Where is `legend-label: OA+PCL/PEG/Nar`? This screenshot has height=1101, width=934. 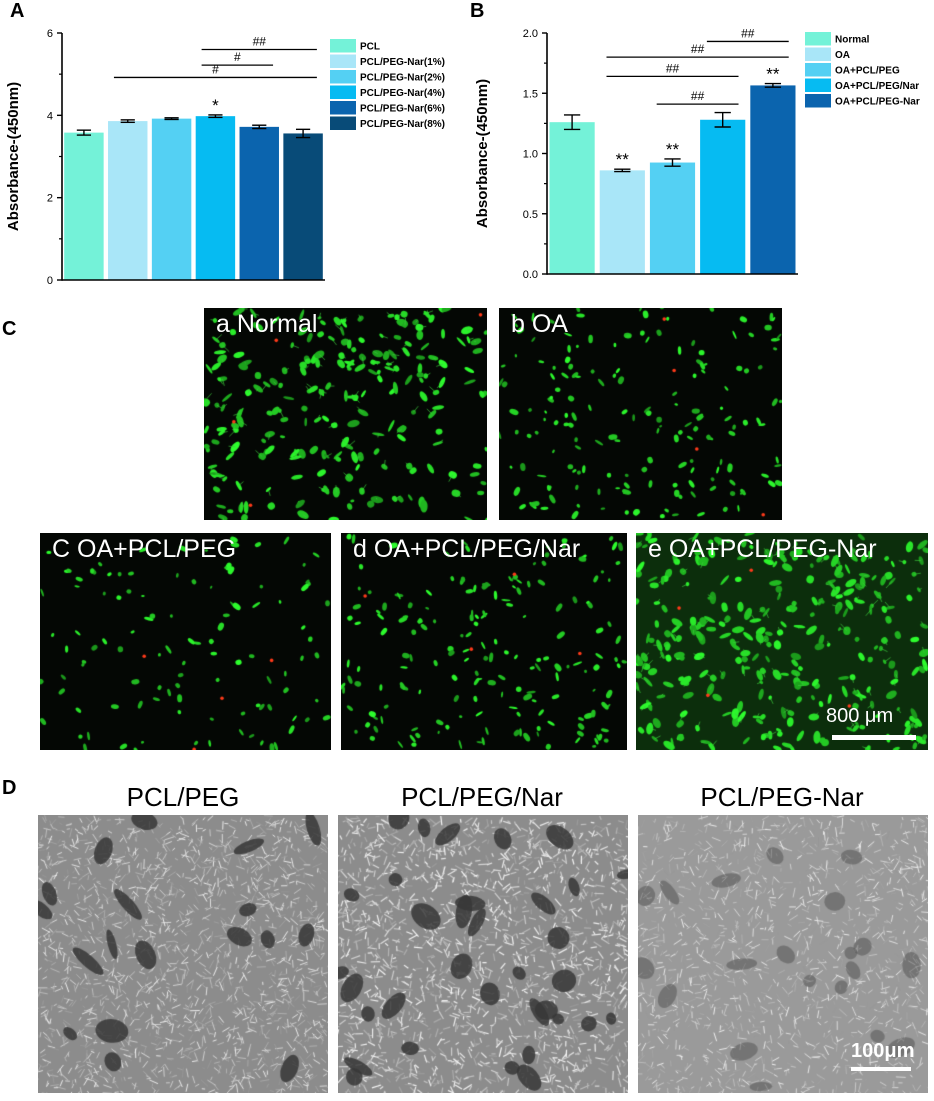 legend-label: OA+PCL/PEG/Nar is located at coordinates (877, 86).